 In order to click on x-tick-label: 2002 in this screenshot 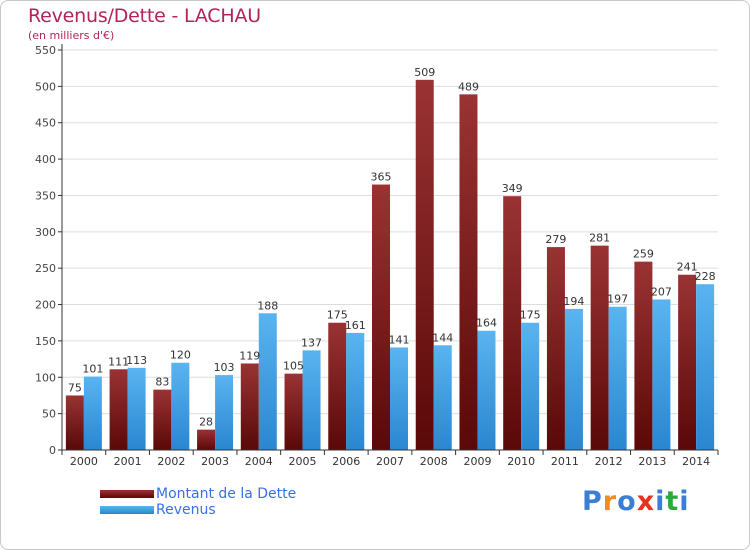, I will do `click(171, 461)`.